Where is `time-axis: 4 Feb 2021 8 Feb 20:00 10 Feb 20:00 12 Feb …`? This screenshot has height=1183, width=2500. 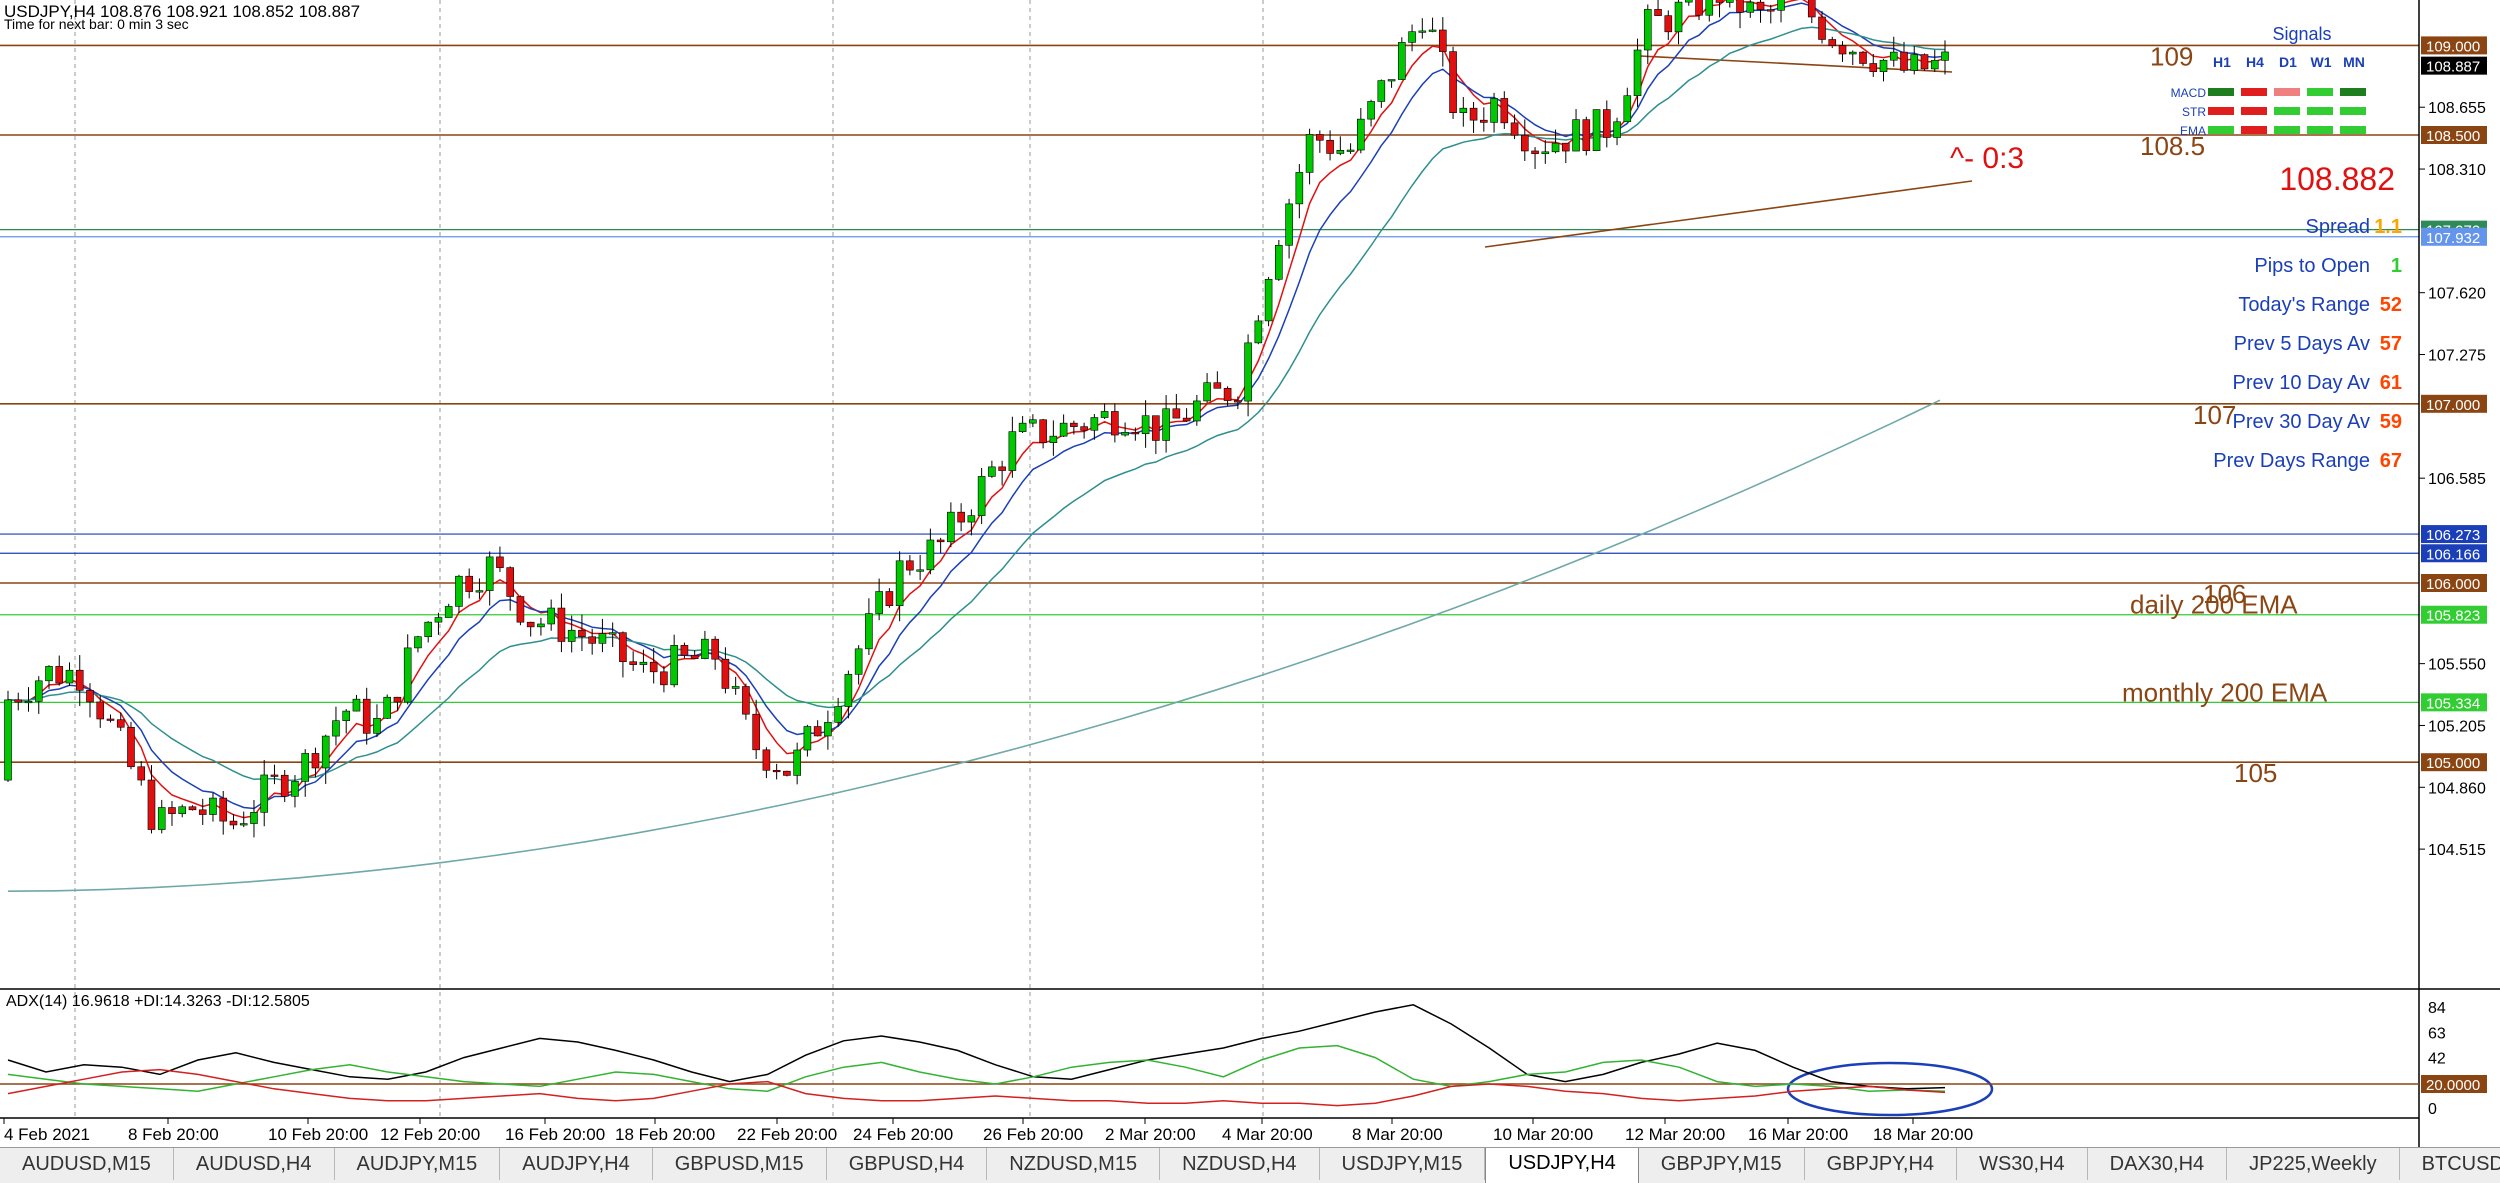
time-axis: 4 Feb 2021 8 Feb 20:00 10 Feb 20:00 12 Feb … is located at coordinates (1209, 1130).